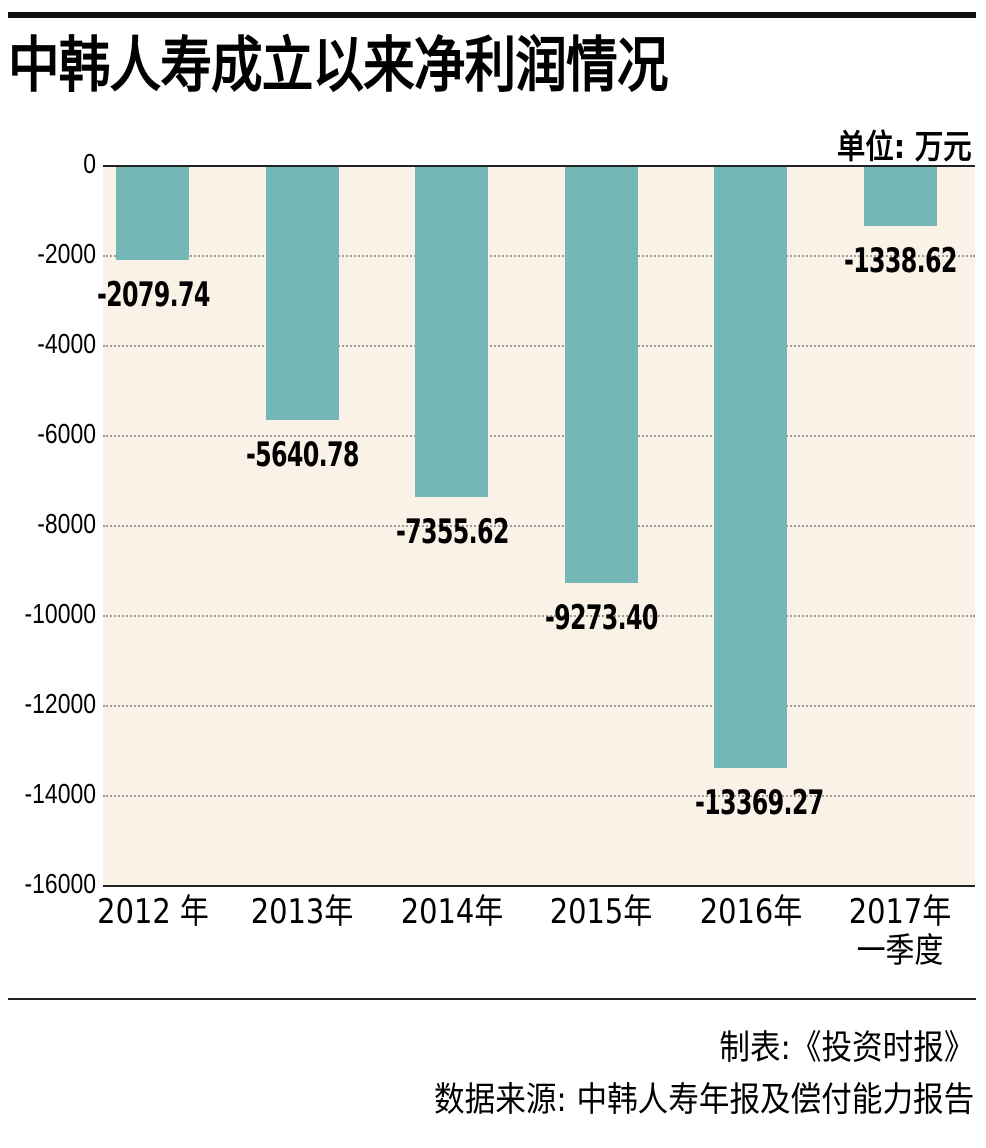 This screenshot has height=1148, width=986. I want to click on y-tick-label: -16000, so click(60, 883).